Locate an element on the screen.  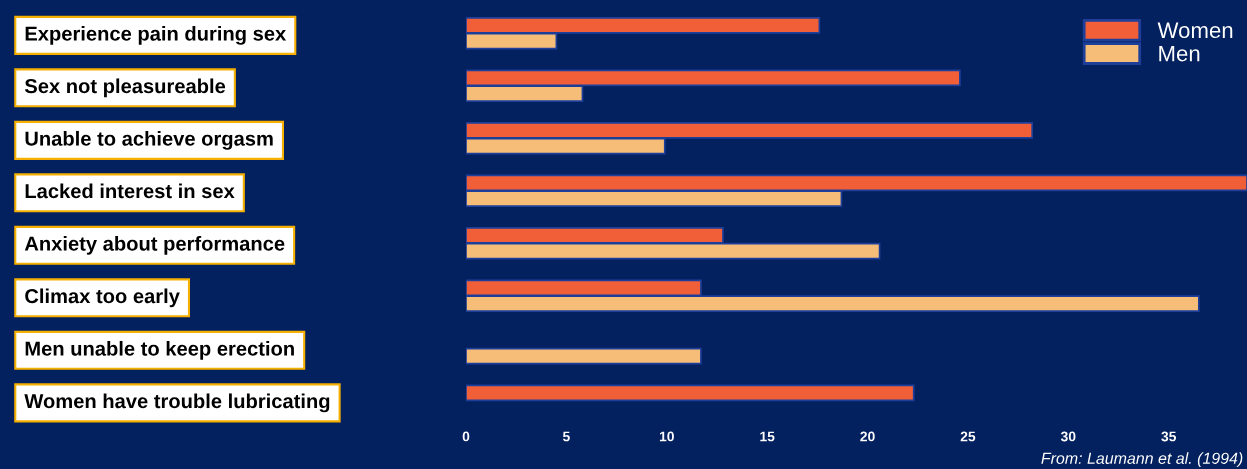
x-tick-label: 35 is located at coordinates (1169, 436).